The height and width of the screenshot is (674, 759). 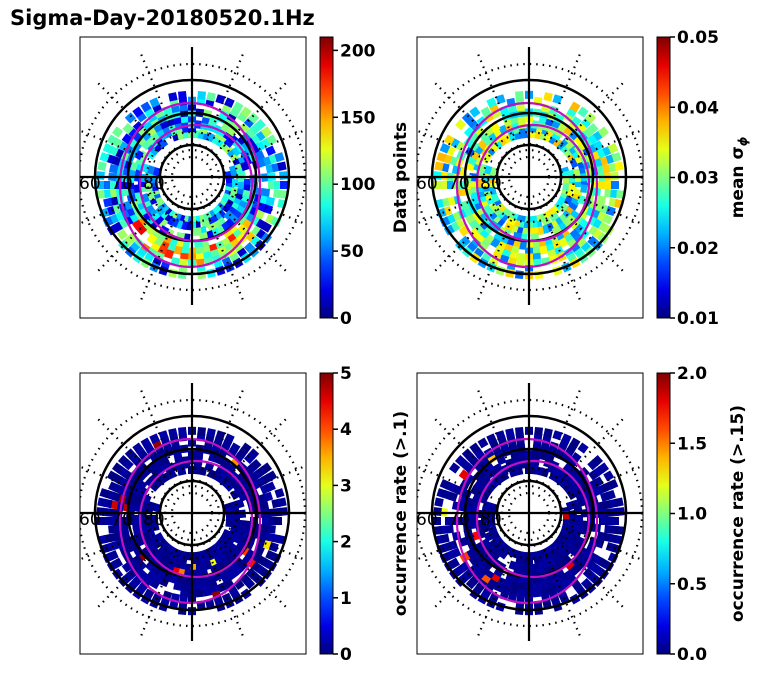 What do you see at coordinates (358, 51) in the screenshot?
I see `colorbar-tick-label: 200` at bounding box center [358, 51].